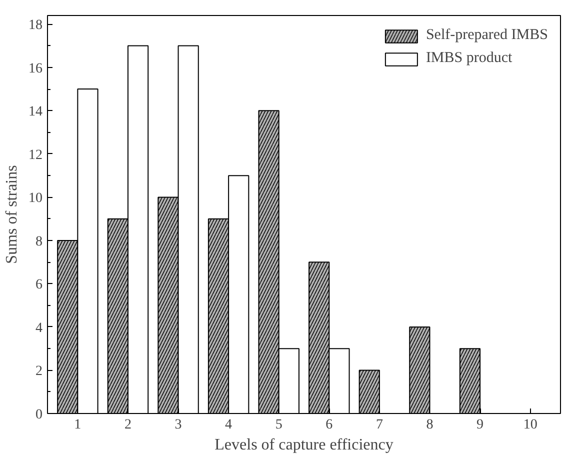  I want to click on y-tick-label: 12, so click(35, 155).